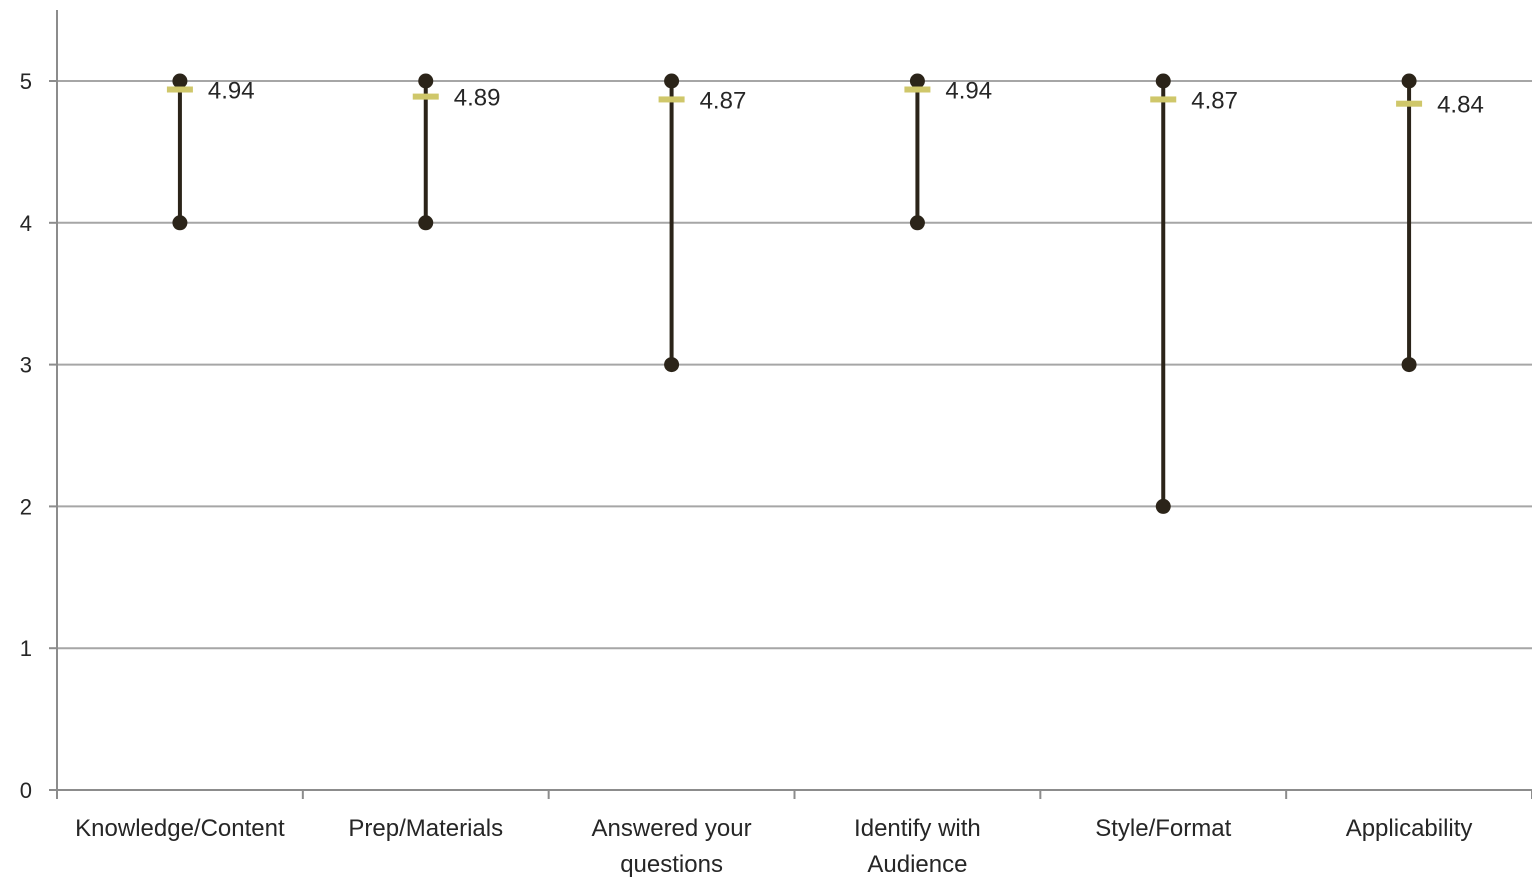 The image size is (1532, 884). I want to click on x-category-label: questions, so click(671, 864).